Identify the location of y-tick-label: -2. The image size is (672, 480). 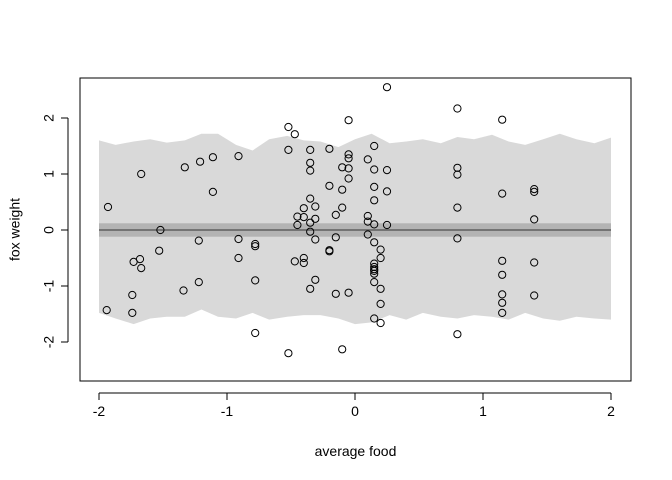
(49, 342).